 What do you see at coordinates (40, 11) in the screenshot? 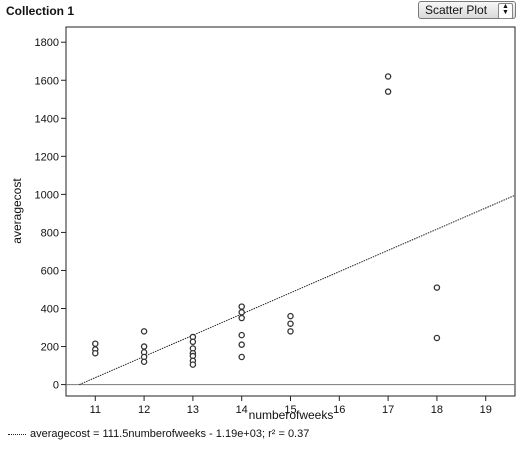
I see `collection-title: Collection 1` at bounding box center [40, 11].